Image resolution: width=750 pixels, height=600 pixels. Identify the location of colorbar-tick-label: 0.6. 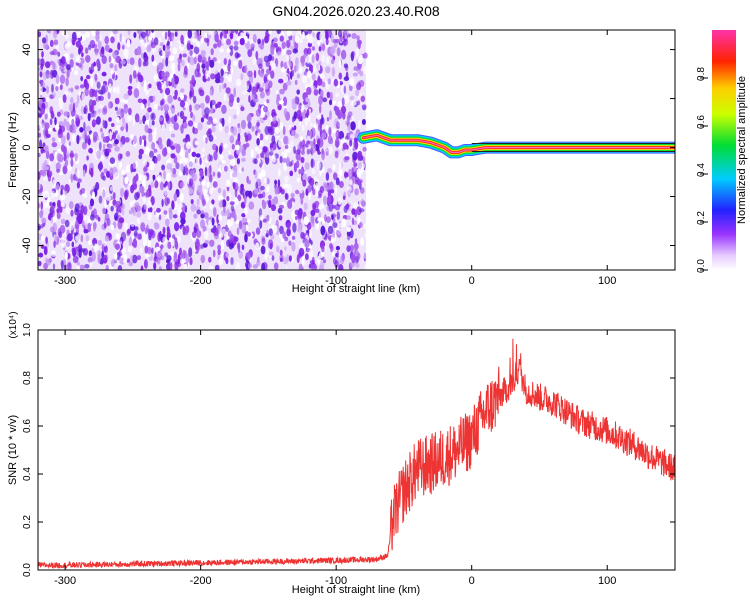
(701, 122).